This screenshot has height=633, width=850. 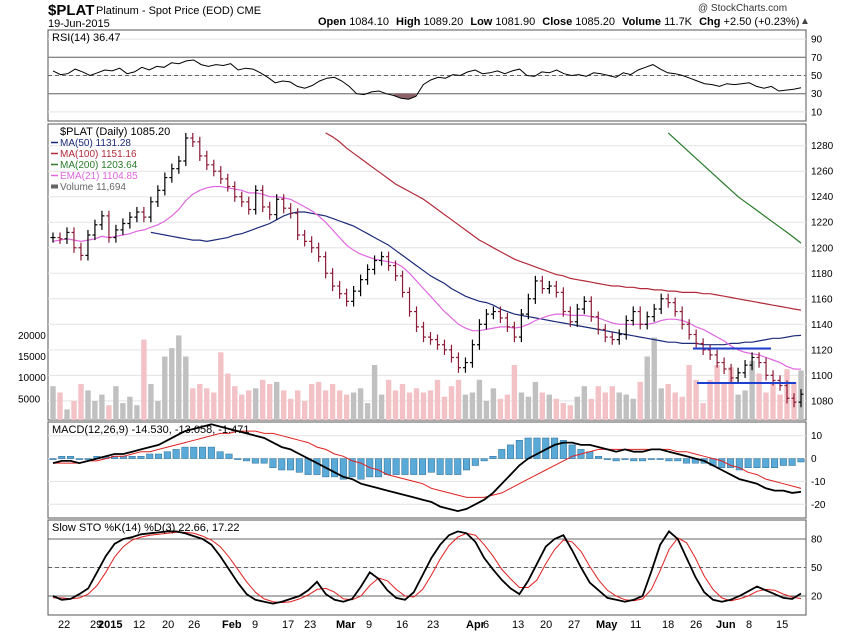 What do you see at coordinates (110, 625) in the screenshot?
I see `lower-date-label: 2015` at bounding box center [110, 625].